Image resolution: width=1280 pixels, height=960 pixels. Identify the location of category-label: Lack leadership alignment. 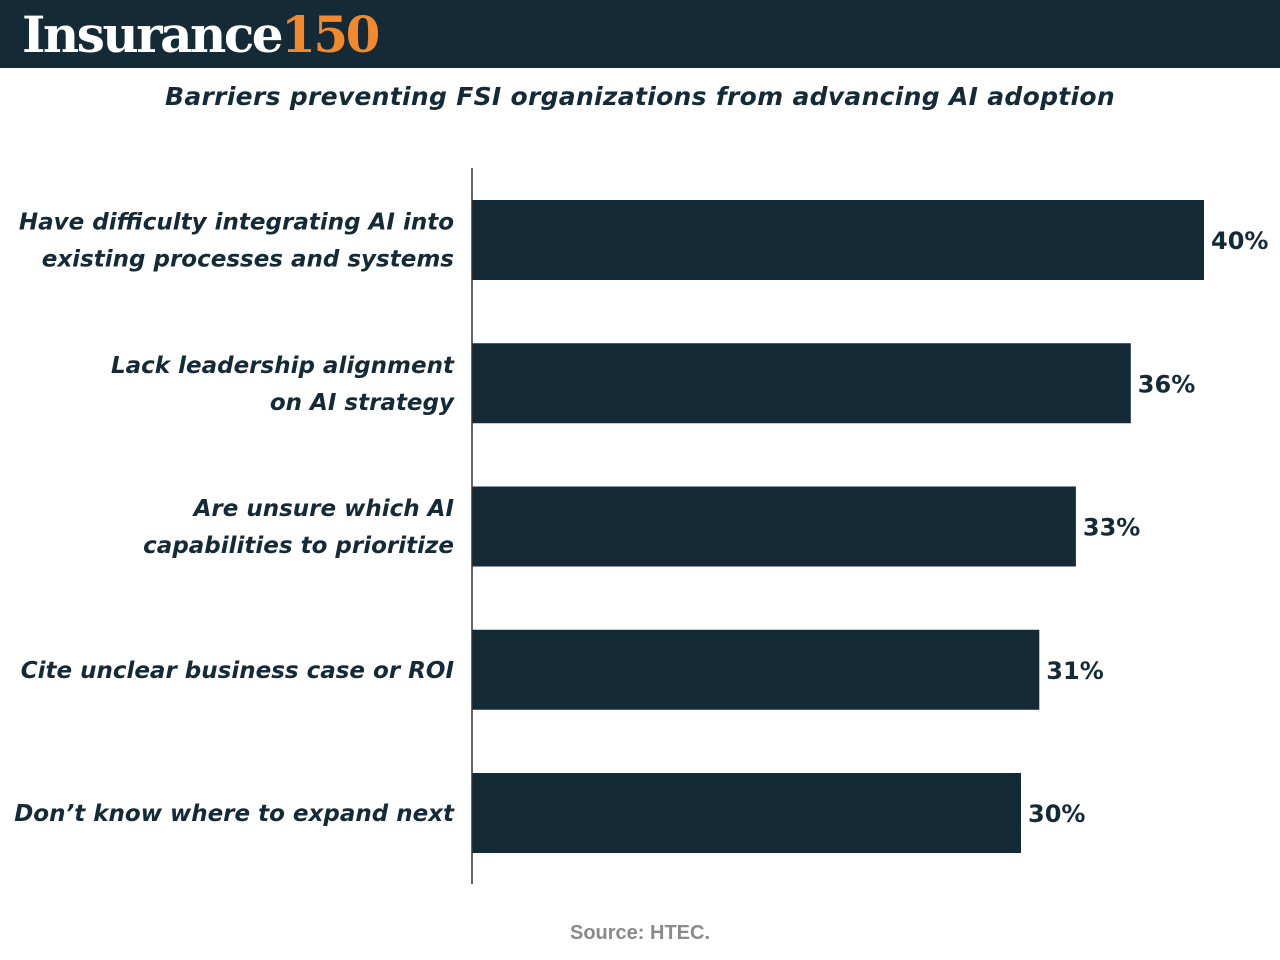
(283, 366).